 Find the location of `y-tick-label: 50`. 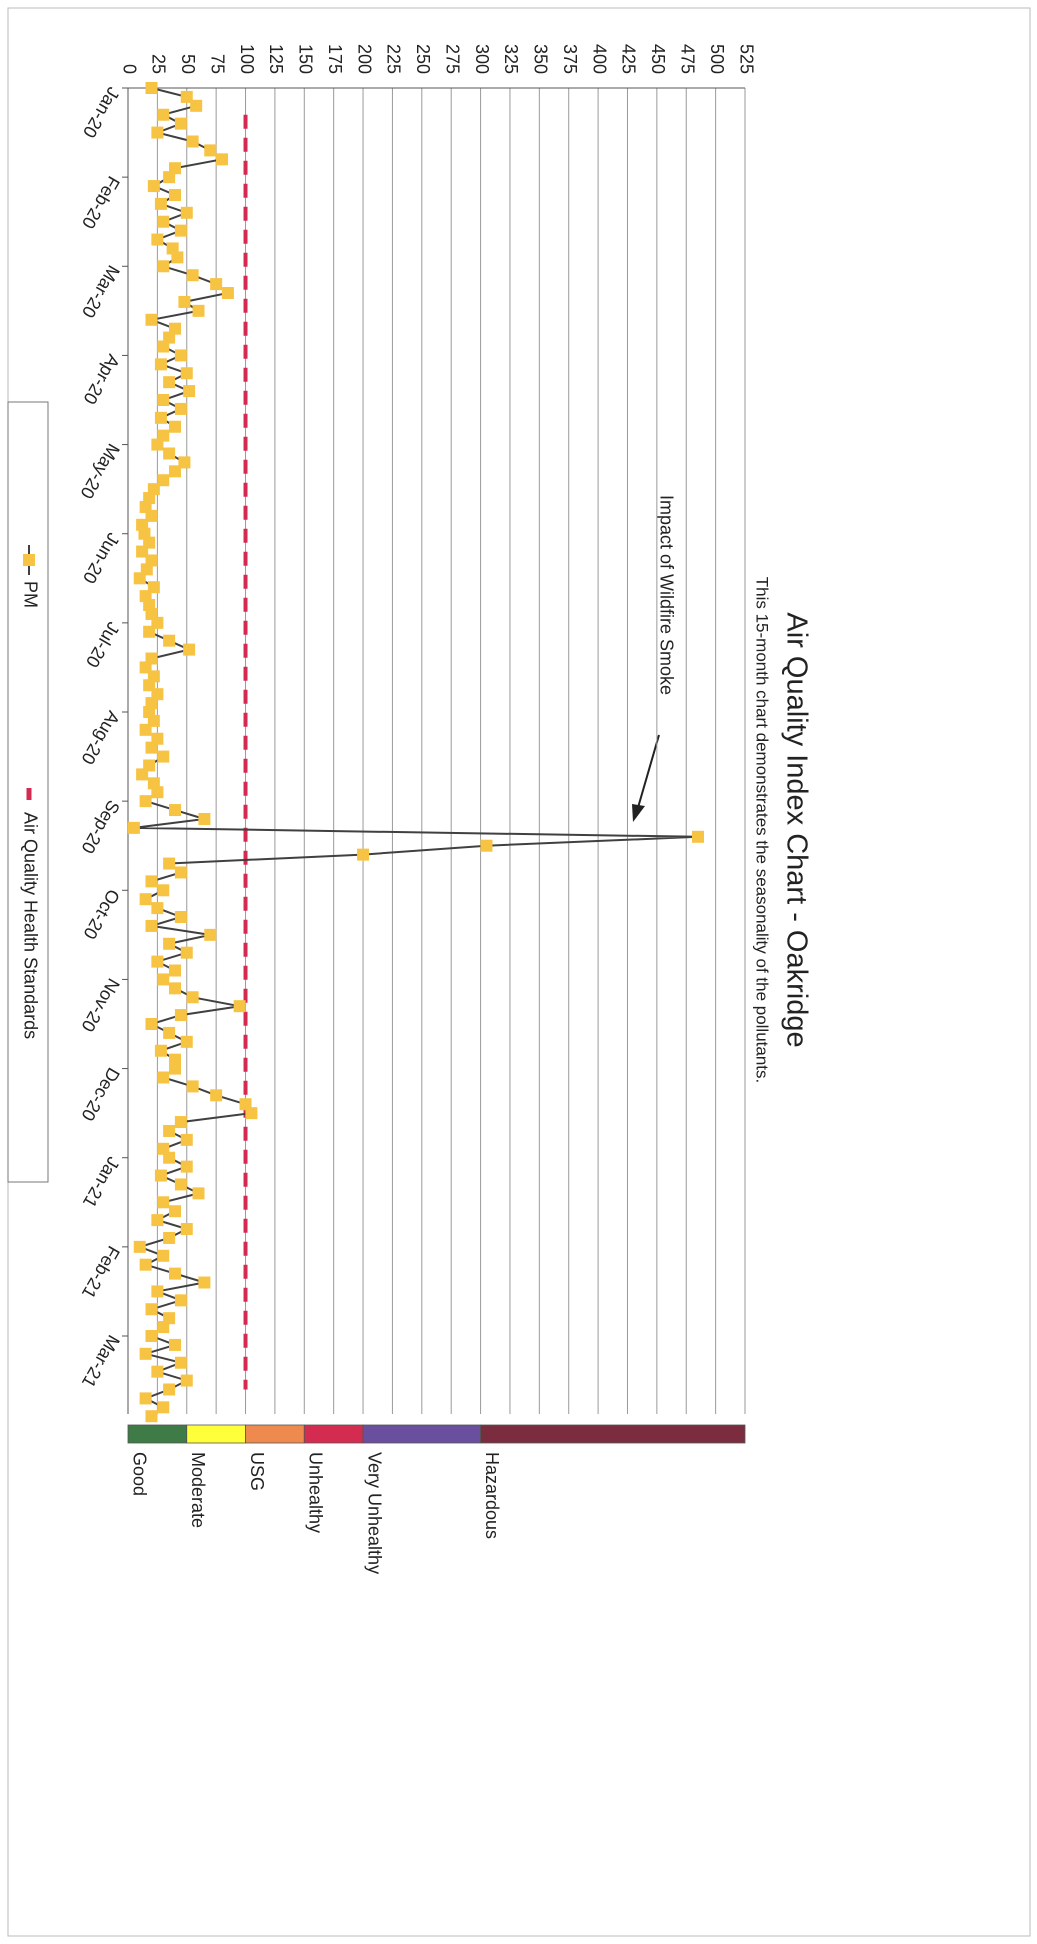

y-tick-label: 50 is located at coordinates (188, 64).